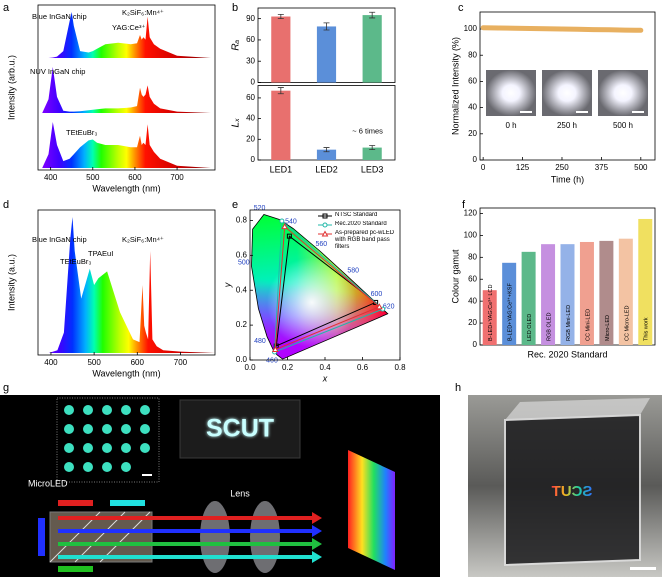 This screenshot has width=667, height=588. I want to click on wavelength-label: 480, so click(260, 341).